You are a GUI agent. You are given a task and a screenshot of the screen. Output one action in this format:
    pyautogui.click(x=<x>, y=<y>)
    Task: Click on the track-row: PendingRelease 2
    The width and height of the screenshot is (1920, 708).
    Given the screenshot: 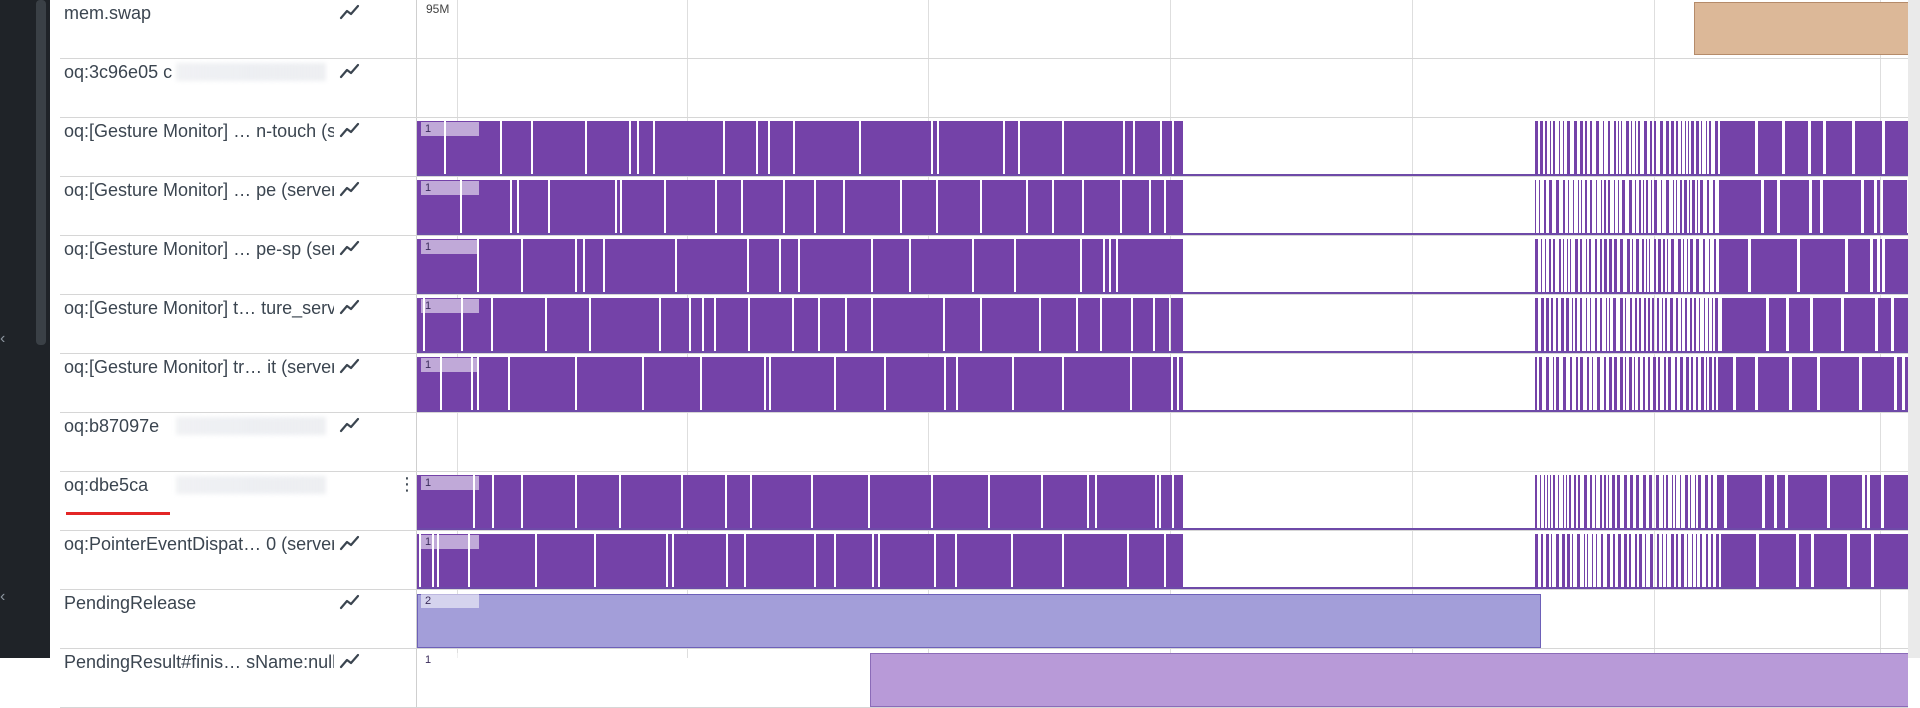 What is the action you would take?
    pyautogui.click(x=984, y=619)
    